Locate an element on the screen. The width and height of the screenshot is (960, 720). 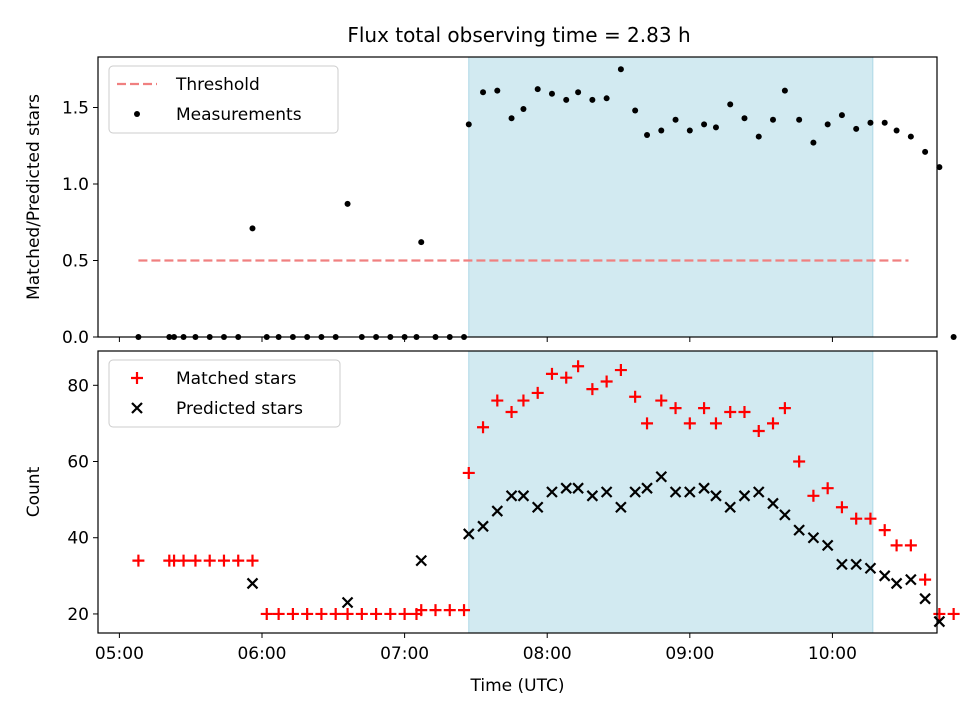
y-axis-label: Matched/Predicted stars is located at coordinates (34, 197).